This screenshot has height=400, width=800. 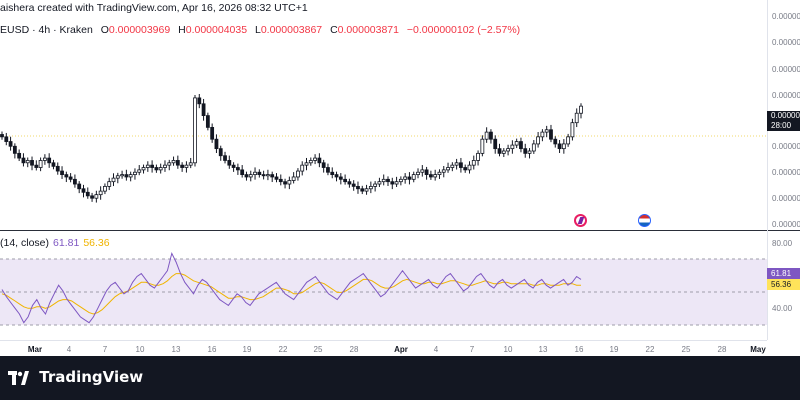 I want to click on rsi-axis-label: 40.00, so click(x=782, y=308).